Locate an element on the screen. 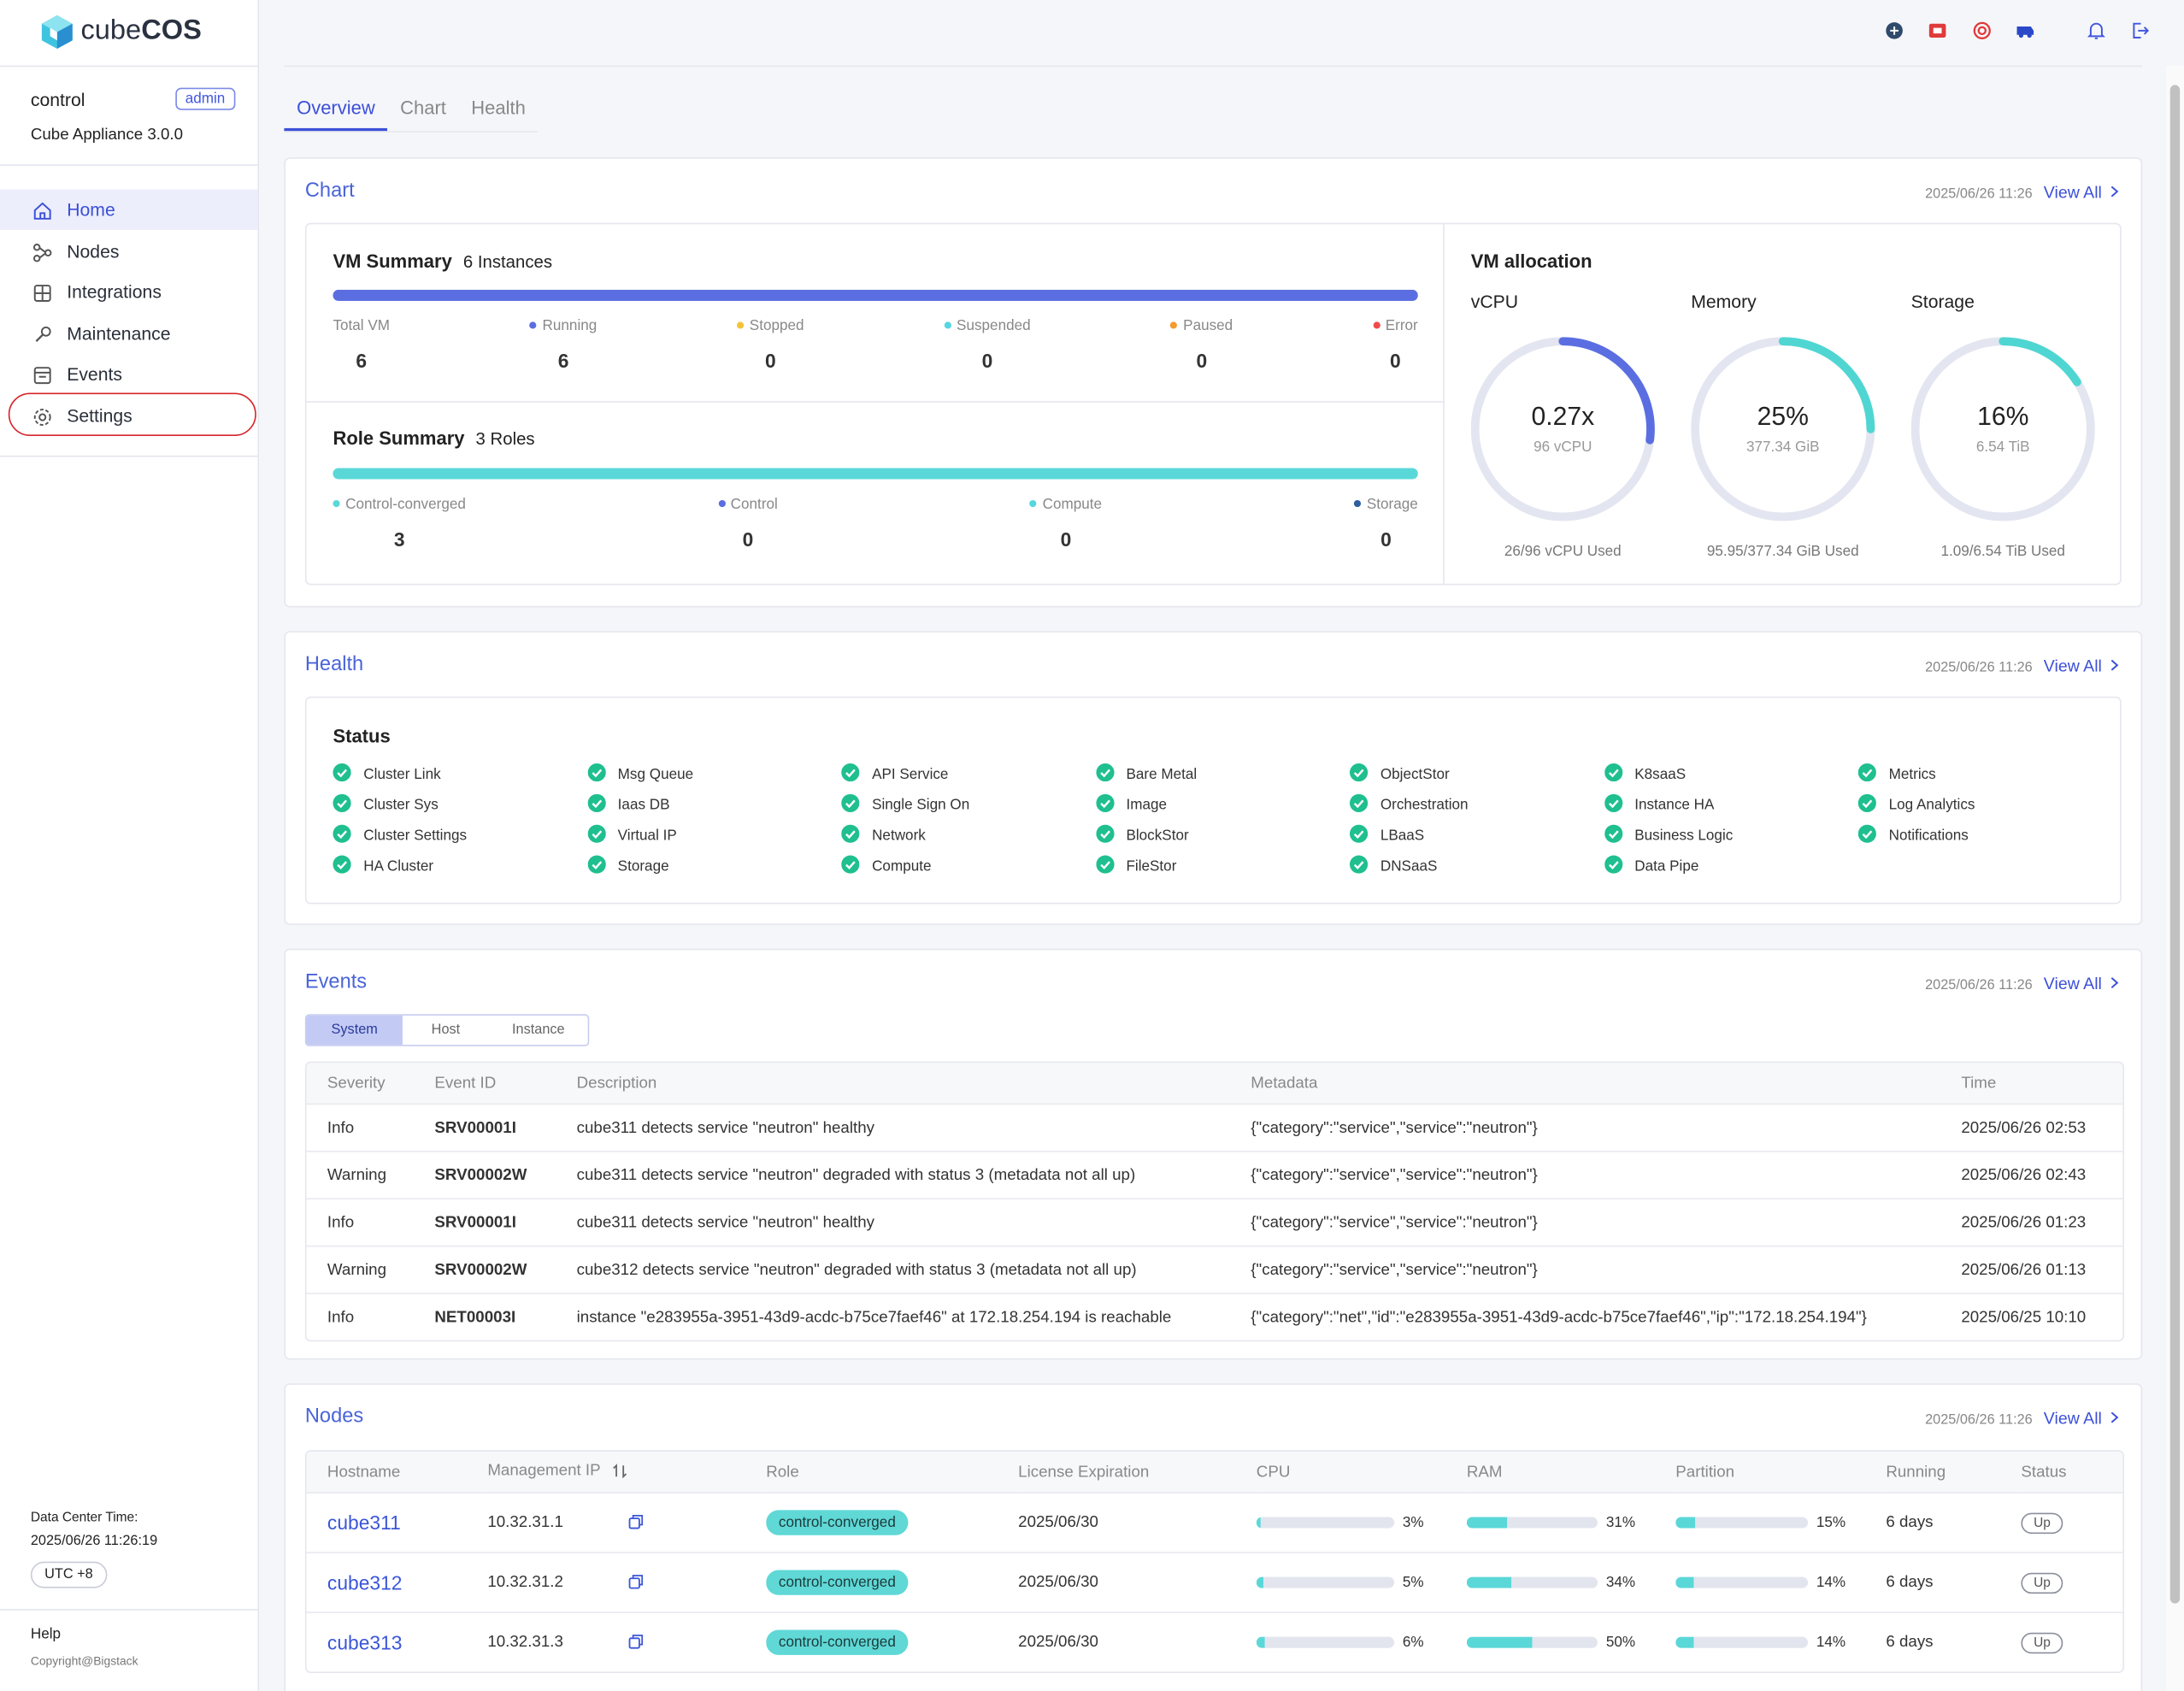 The image size is (2184, 1691). menu-item: Maintenance is located at coordinates (128, 333).